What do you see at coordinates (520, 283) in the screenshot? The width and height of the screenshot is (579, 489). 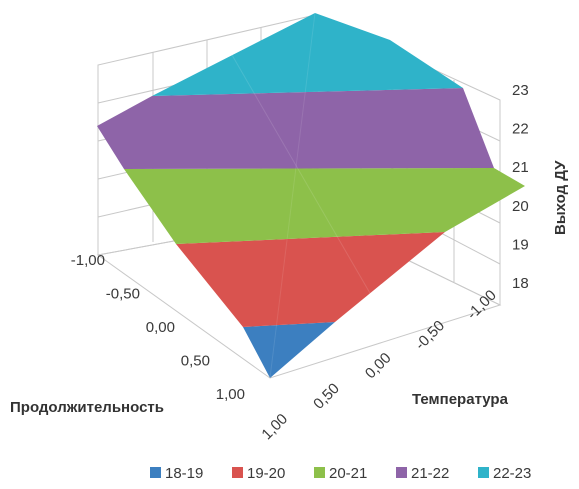 I see `z-tick-label: 18` at bounding box center [520, 283].